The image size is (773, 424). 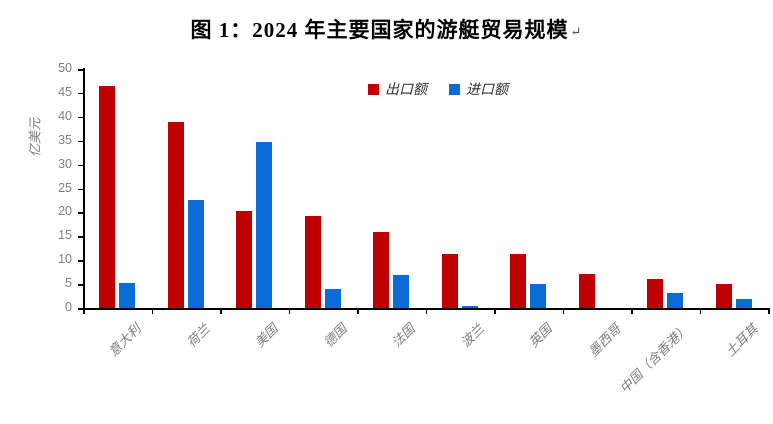 What do you see at coordinates (576, 32) in the screenshot?
I see `paragraph-mark-icon: ↵` at bounding box center [576, 32].